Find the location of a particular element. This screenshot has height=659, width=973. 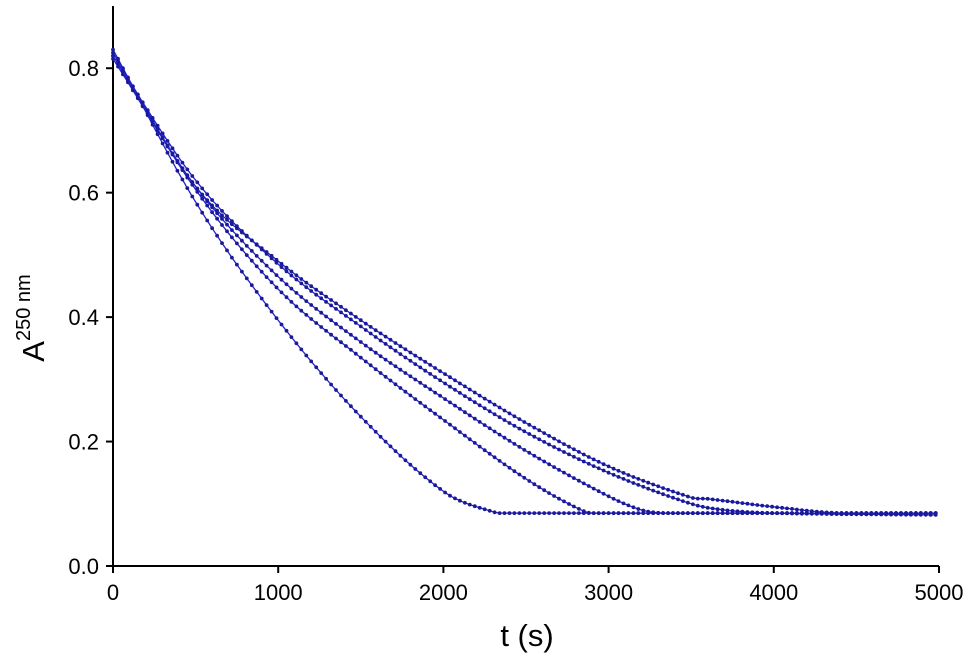

x-tick-label: 1000 is located at coordinates (278, 592).